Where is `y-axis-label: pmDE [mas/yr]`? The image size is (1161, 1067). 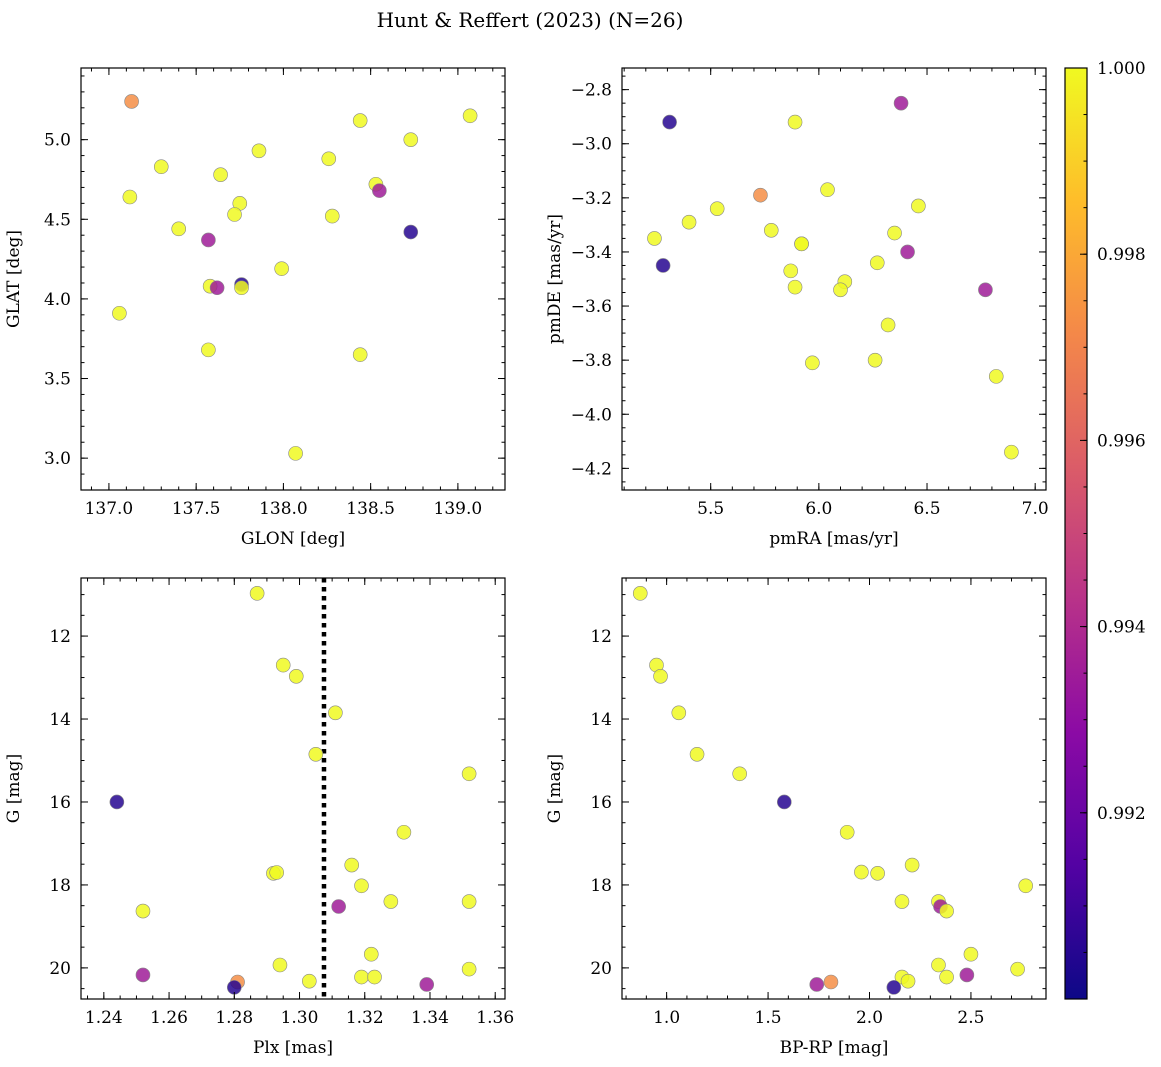 y-axis-label: pmDE [mas/yr] is located at coordinates (555, 279).